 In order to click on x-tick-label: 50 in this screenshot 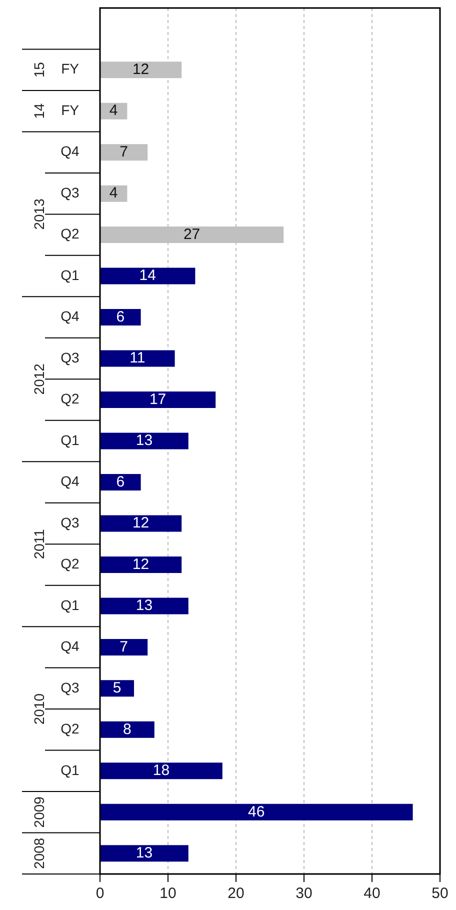, I will do `click(440, 893)`.